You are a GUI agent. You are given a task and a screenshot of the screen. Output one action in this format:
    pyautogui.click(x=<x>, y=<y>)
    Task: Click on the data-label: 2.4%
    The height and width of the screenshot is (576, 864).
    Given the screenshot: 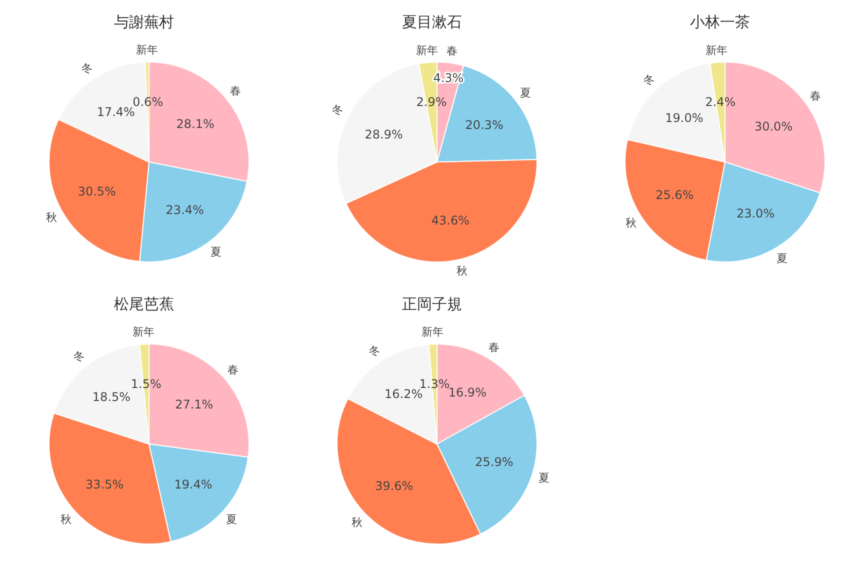 What is the action you would take?
    pyautogui.click(x=720, y=102)
    